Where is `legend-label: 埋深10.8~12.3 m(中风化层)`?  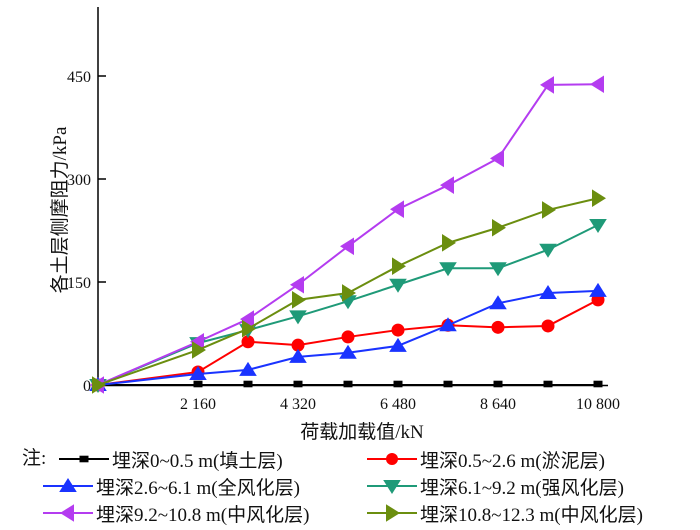 legend-label: 埋深10.8~12.3 m(中风化层) is located at coordinates (531, 515).